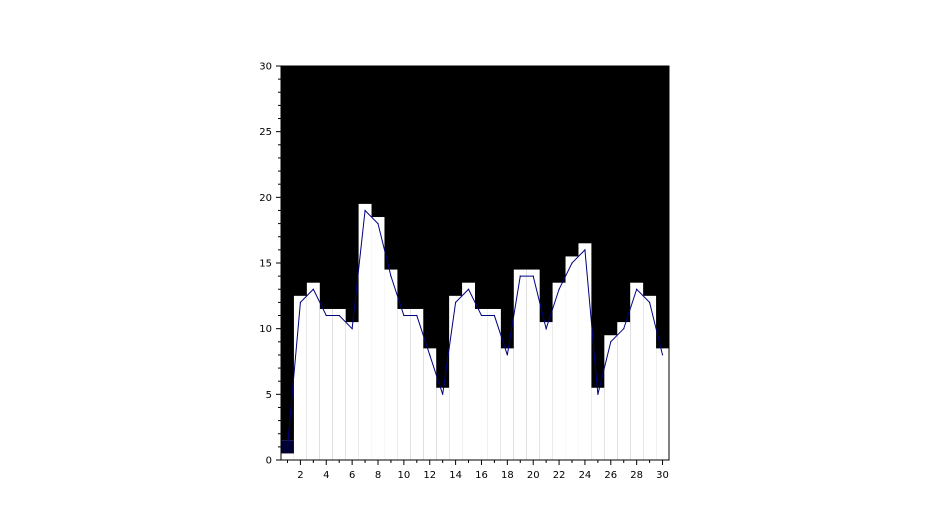 This screenshot has width=950, height=527. Describe the element at coordinates (265, 198) in the screenshot. I see `y-tick-label: 20` at that location.